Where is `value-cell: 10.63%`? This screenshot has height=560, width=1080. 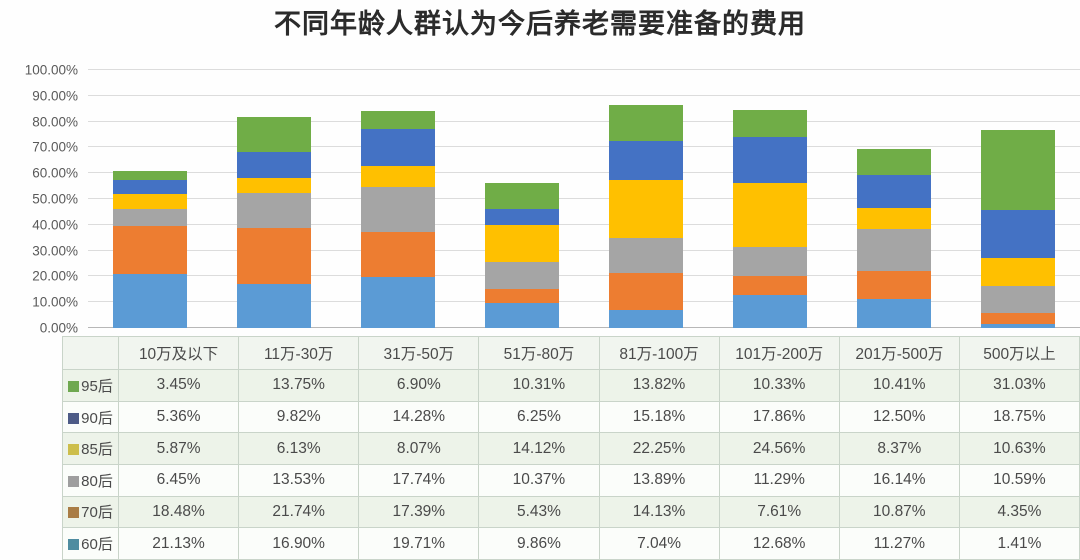
value-cell: 10.63% is located at coordinates (1019, 448).